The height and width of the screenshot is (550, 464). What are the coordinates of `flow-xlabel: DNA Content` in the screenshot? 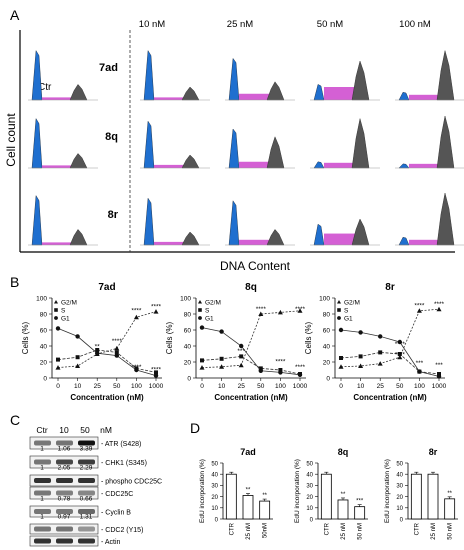 It's located at (255, 266).